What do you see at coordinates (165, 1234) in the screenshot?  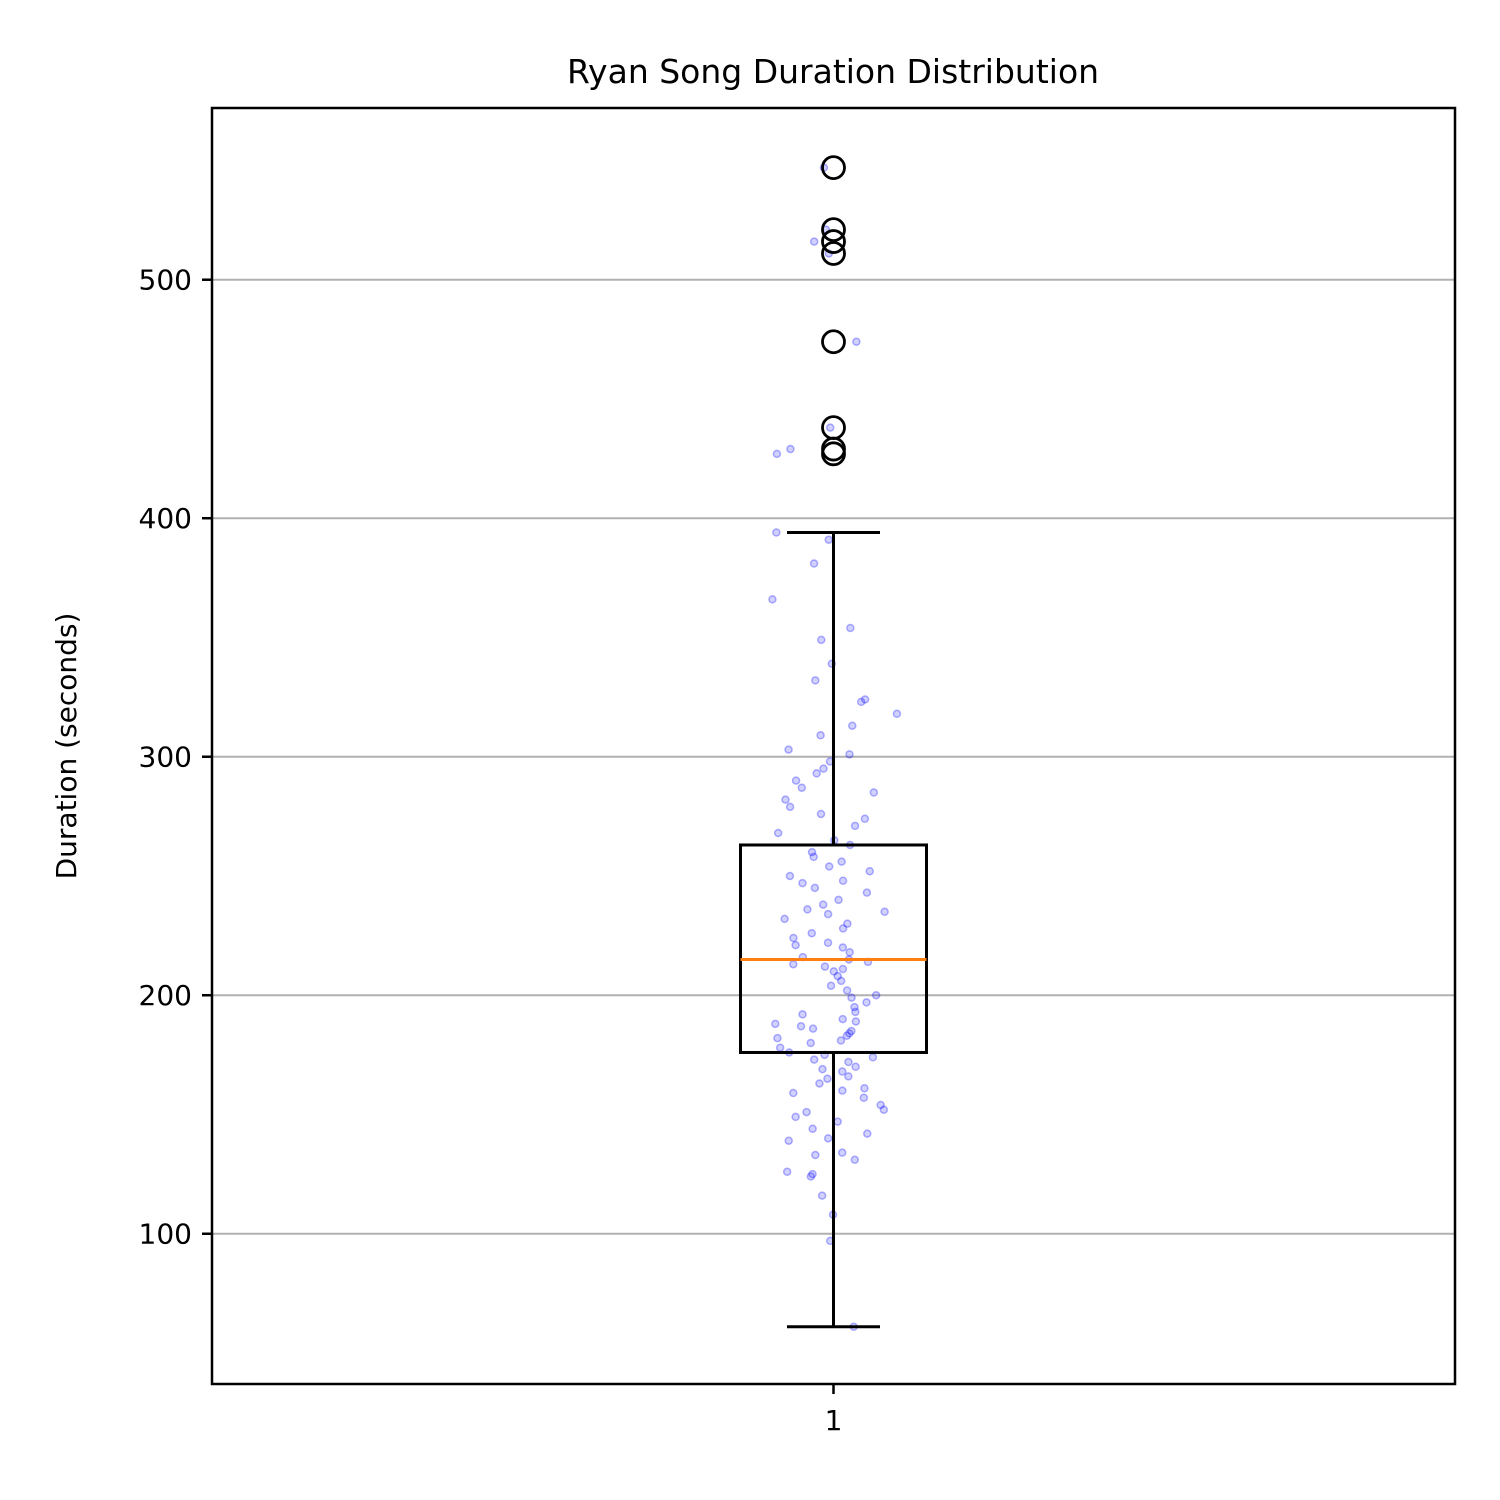 I see `y-tick-label: 100` at bounding box center [165, 1234].